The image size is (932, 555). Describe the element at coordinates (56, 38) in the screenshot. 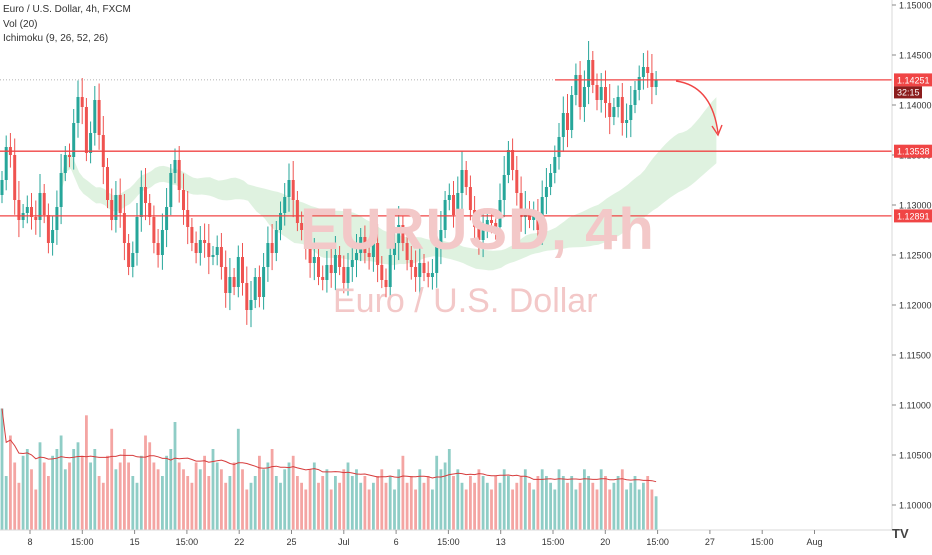

I see `ichimoku-indicator-label: Ichimoku (9, 26, 52, 26)` at that location.